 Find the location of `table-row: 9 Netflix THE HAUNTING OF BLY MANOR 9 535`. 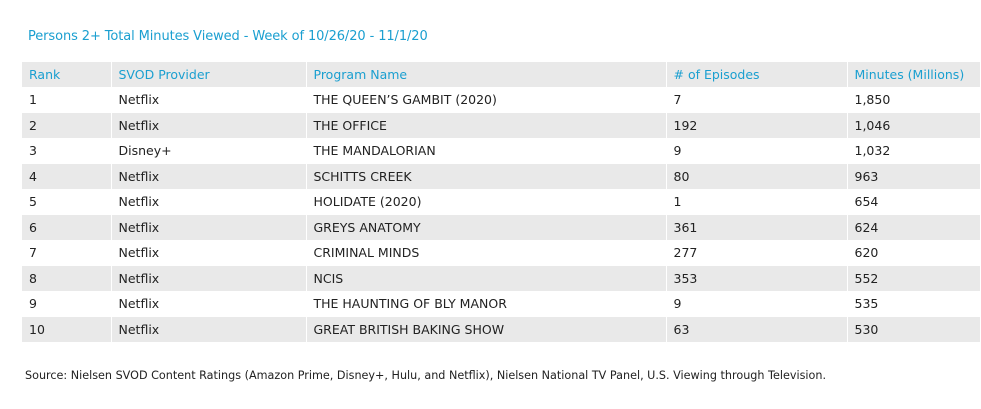

table-row: 9 Netflix THE HAUNTING OF BLY MANOR 9 535 is located at coordinates (501, 304).